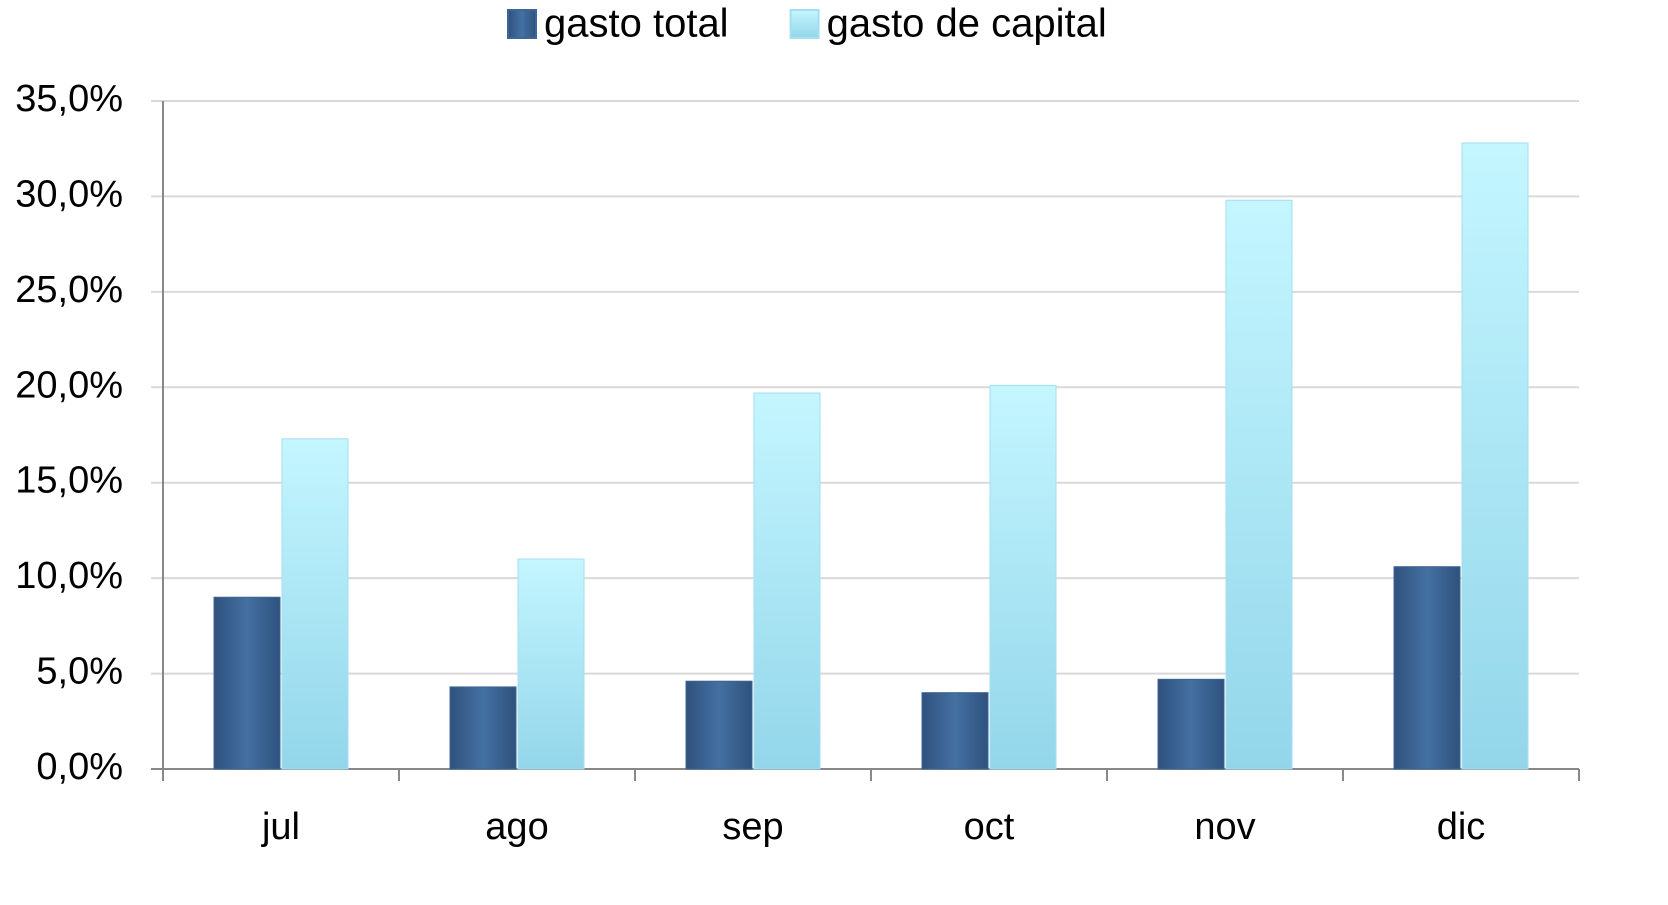 This screenshot has height=905, width=1668. What do you see at coordinates (69, 290) in the screenshot?
I see `y-tick-label: 25,0%` at bounding box center [69, 290].